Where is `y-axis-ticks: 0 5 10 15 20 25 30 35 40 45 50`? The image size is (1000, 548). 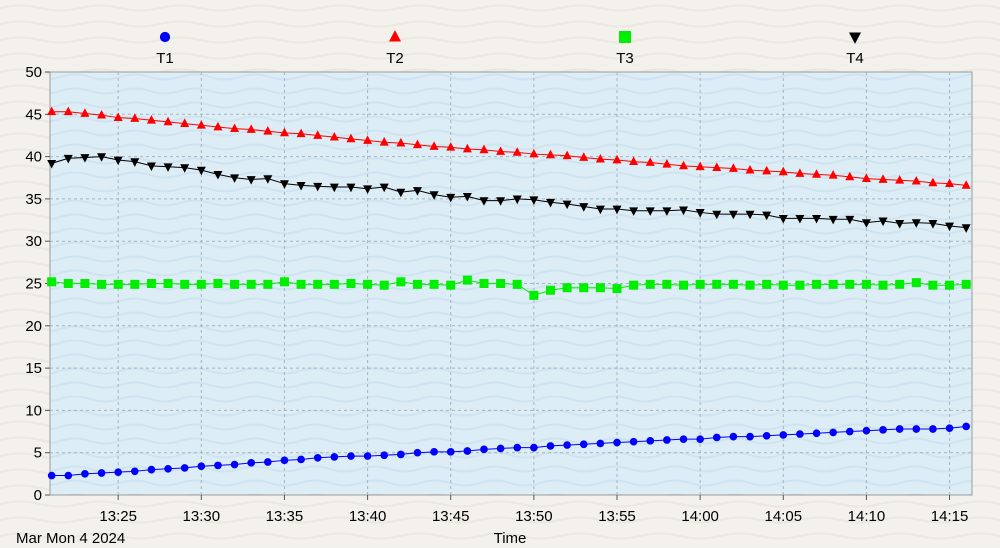
y-axis-ticks: 0 5 10 15 20 25 30 35 40 45 50 is located at coordinates (37, 284).